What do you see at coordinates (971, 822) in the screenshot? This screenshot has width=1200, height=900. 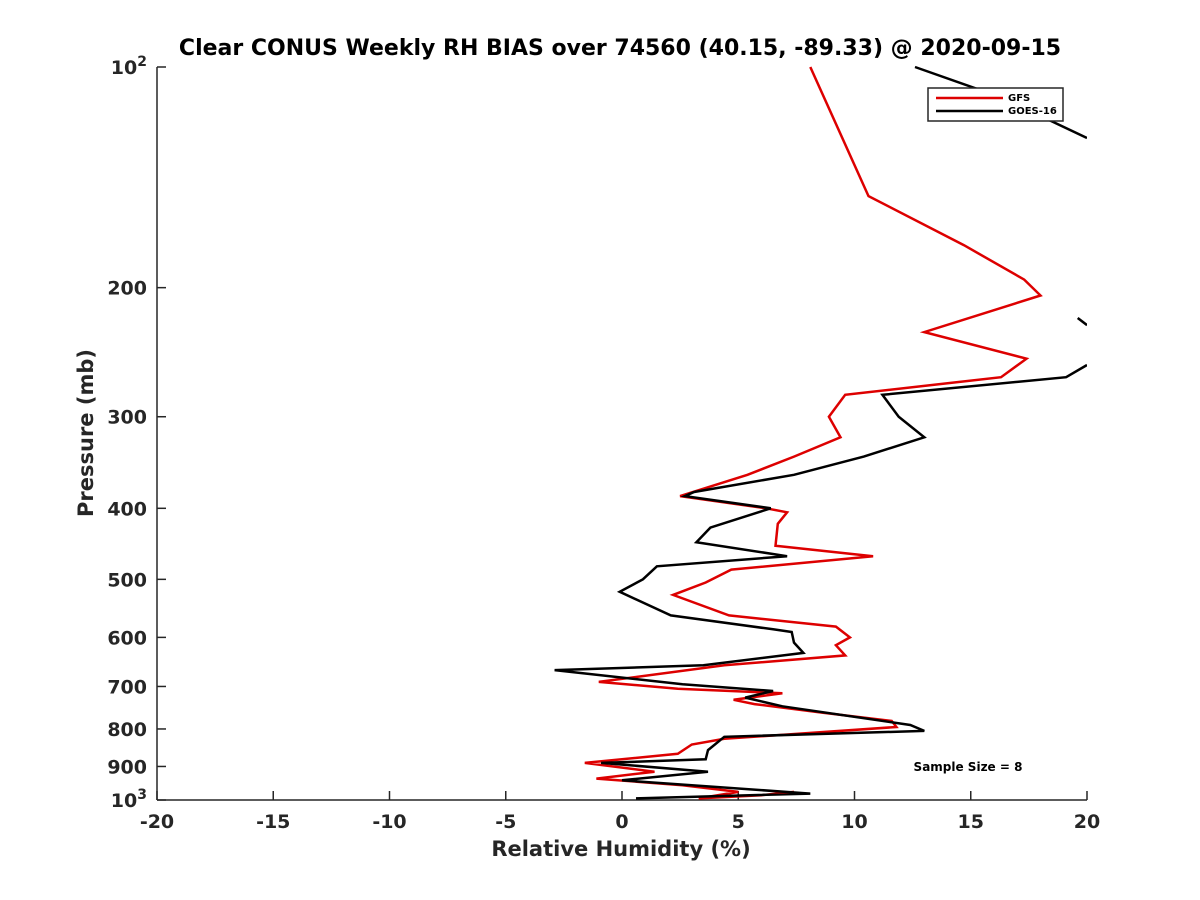 I see `x-tick-label: 15` at bounding box center [971, 822].